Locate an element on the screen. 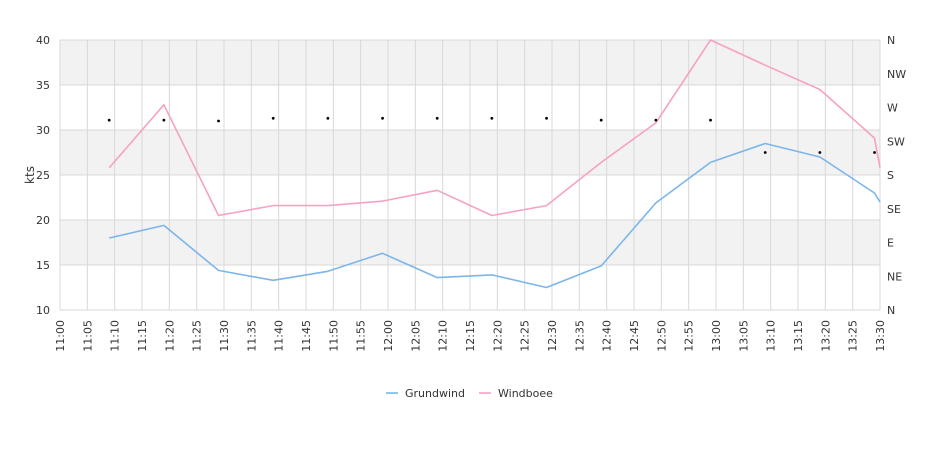 This screenshot has height=454, width=940. y-tick-label: 30 is located at coordinates (43, 130).